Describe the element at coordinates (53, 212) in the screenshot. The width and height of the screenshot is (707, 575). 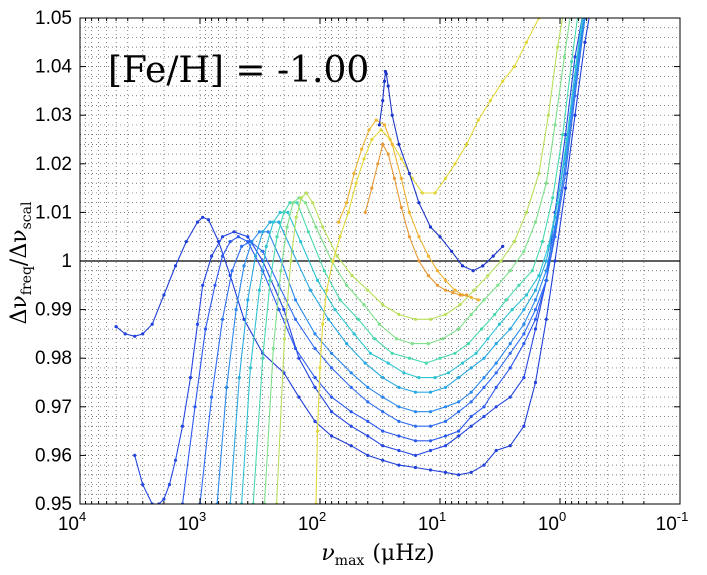
I see `y-tick-label: 1.01` at that location.